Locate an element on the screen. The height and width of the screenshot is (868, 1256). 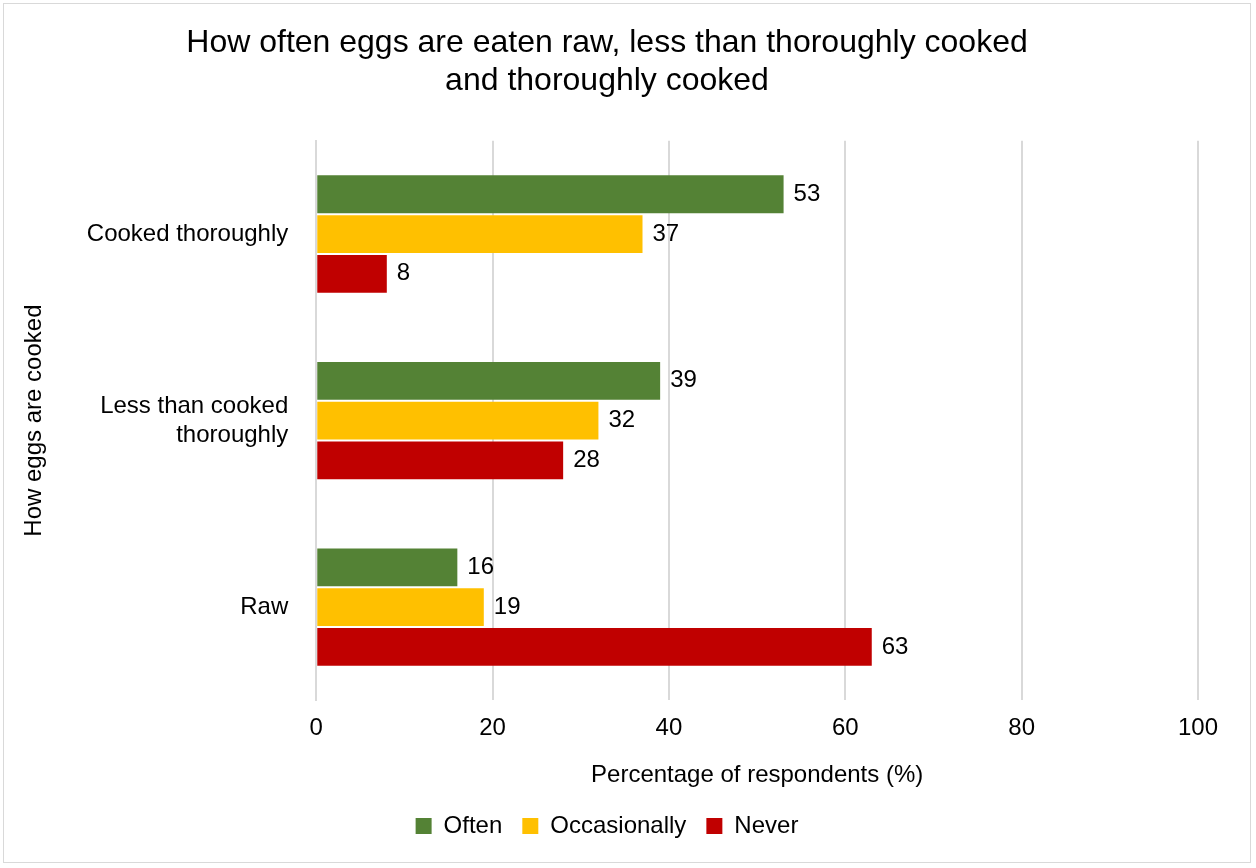
data-label: 39 is located at coordinates (683, 379).